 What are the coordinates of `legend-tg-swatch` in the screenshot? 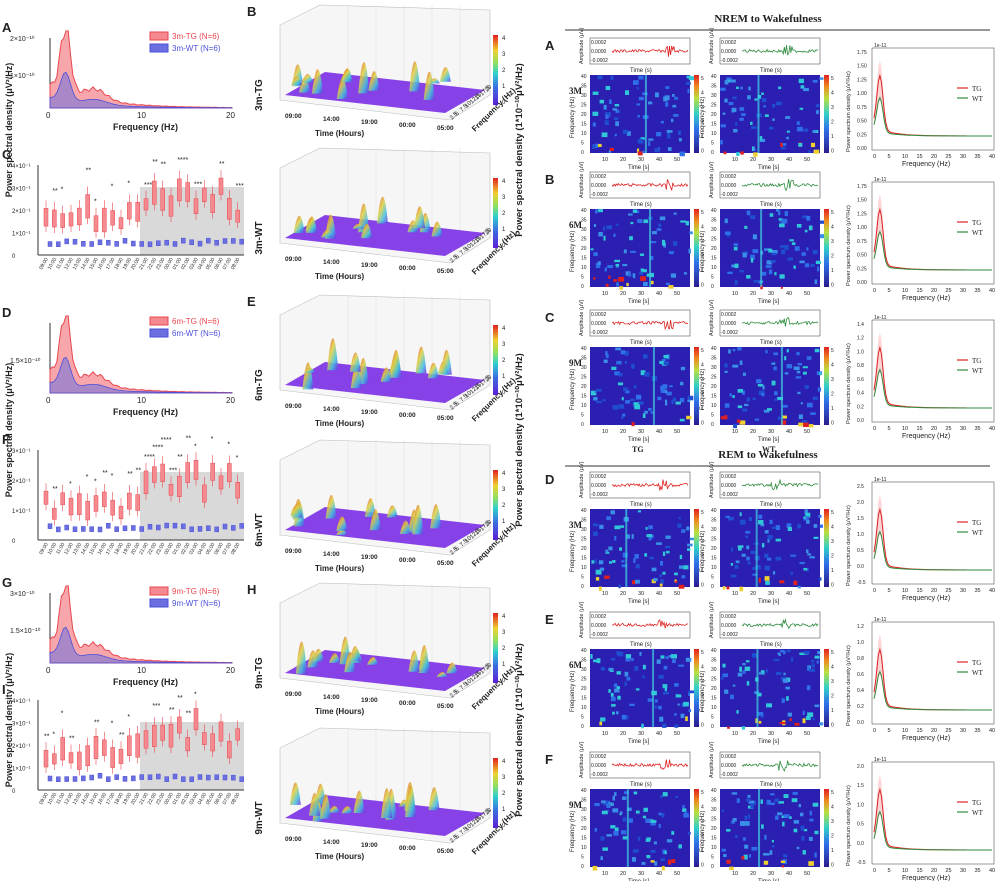 It's located at (159, 591).